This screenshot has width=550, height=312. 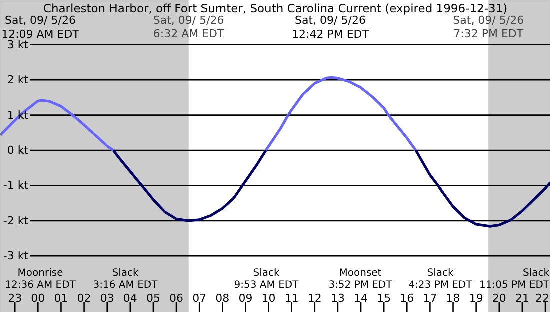 I want to click on x-tick-label: 08, so click(x=223, y=298).